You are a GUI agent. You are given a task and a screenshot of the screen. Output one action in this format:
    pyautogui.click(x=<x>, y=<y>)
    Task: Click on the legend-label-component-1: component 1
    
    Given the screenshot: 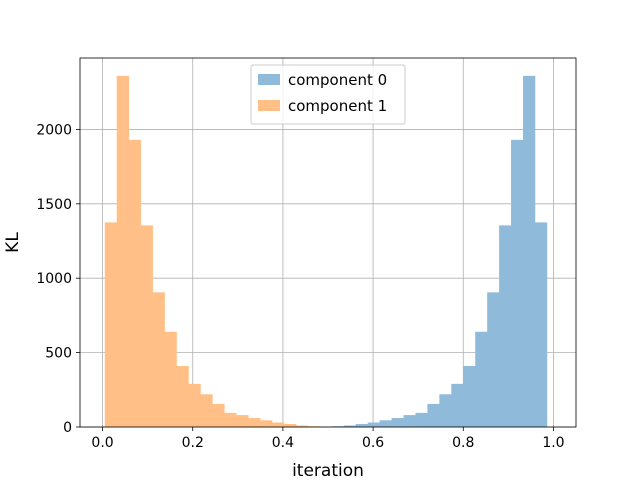 What is the action you would take?
    pyautogui.click(x=337, y=106)
    